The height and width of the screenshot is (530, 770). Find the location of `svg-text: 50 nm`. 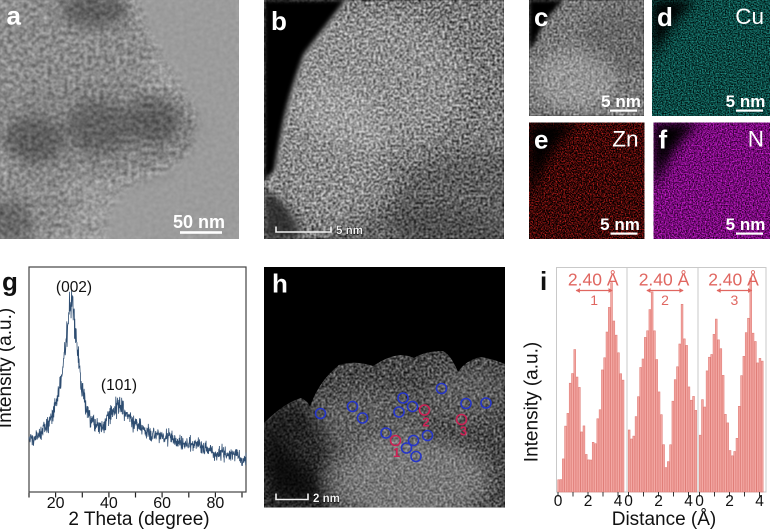

svg-text: 50 nm is located at coordinates (199, 222).